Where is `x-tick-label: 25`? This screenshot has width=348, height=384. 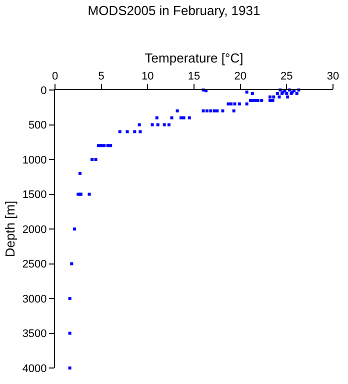 x-tick-label: 25 is located at coordinates (286, 76).